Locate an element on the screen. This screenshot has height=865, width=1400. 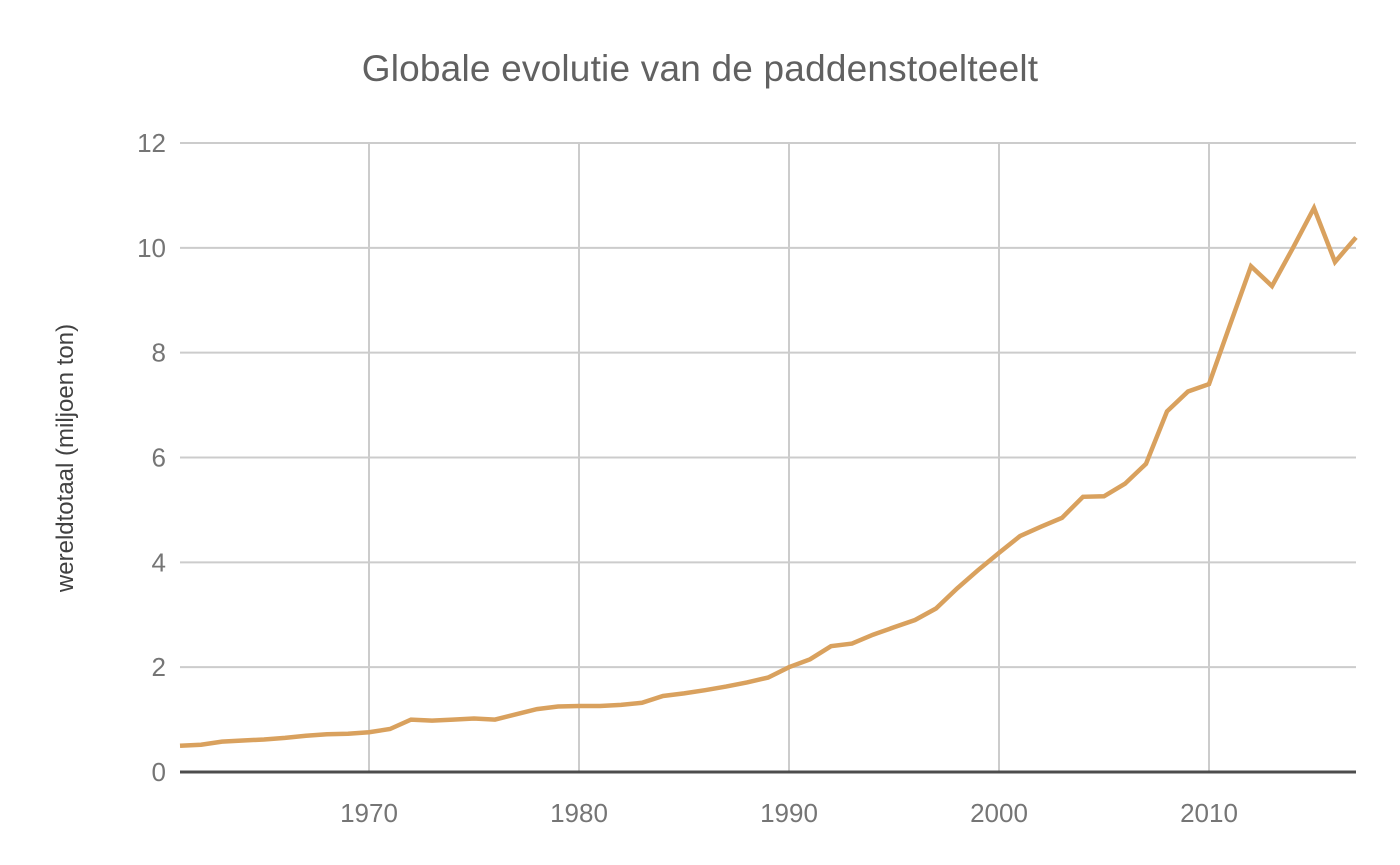
x-tick-label: 2000 is located at coordinates (999, 813).